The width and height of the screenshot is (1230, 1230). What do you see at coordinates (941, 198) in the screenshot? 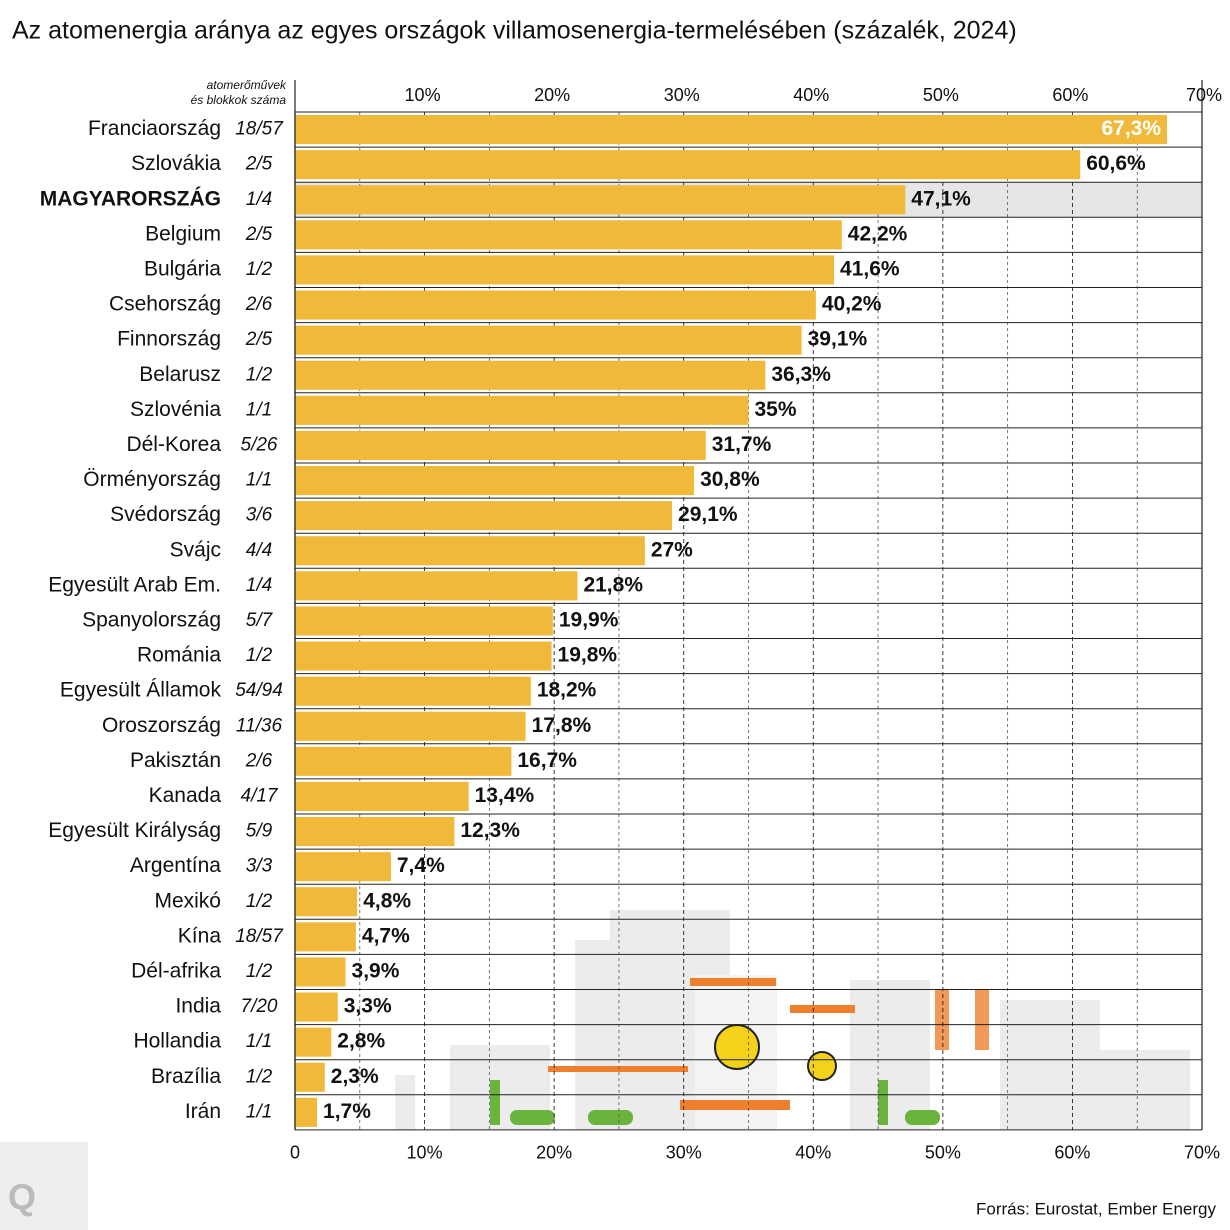
I see `value-label: 47,1%` at bounding box center [941, 198].